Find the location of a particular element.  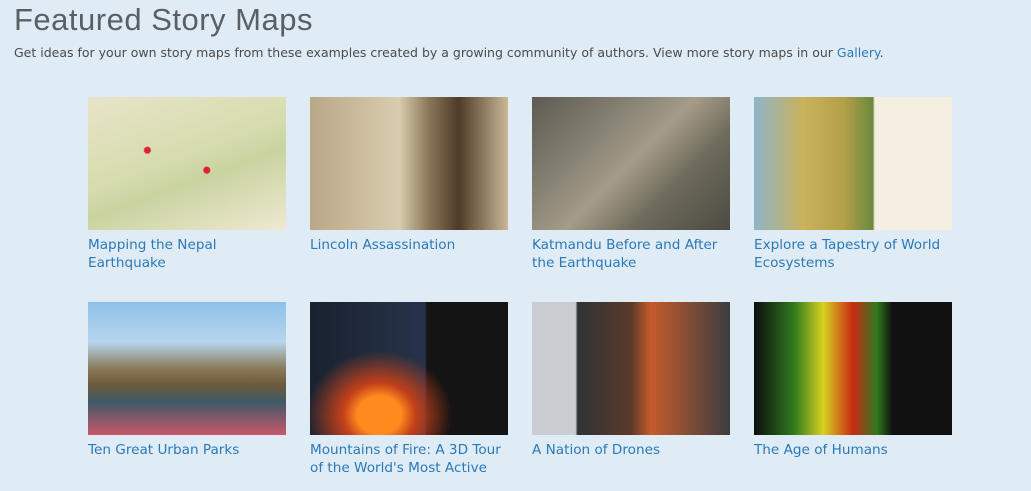

story-title: A Nation of Drones is located at coordinates (596, 450).